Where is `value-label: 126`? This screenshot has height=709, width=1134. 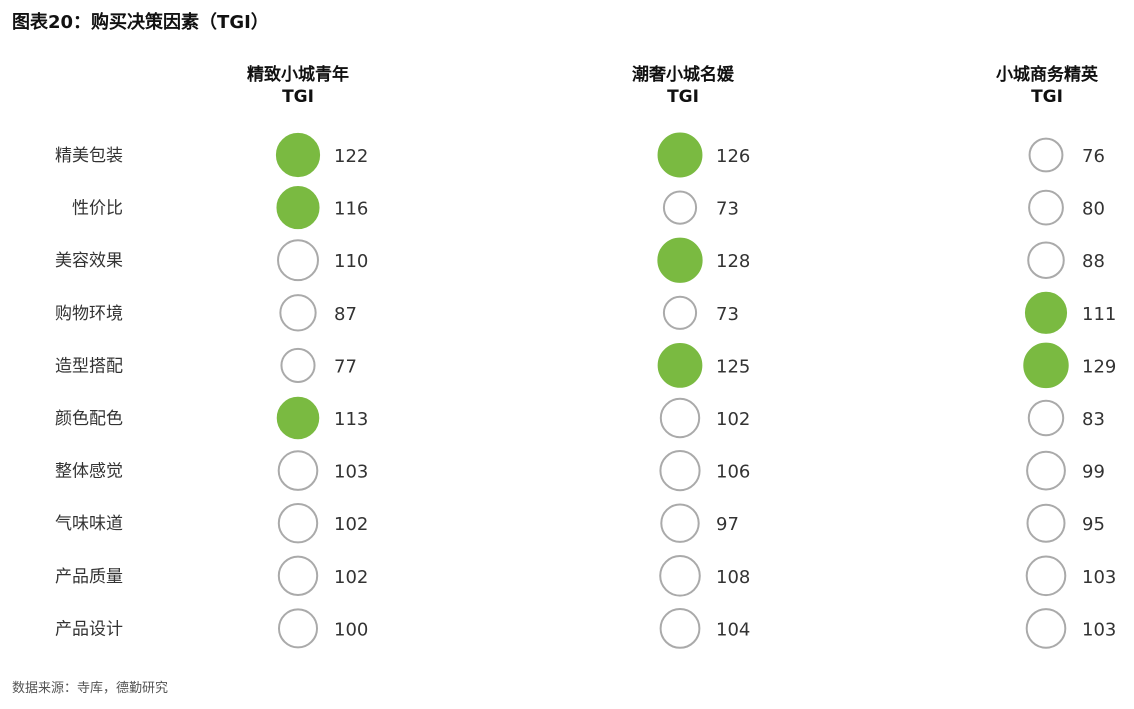
value-label: 126 is located at coordinates (733, 156).